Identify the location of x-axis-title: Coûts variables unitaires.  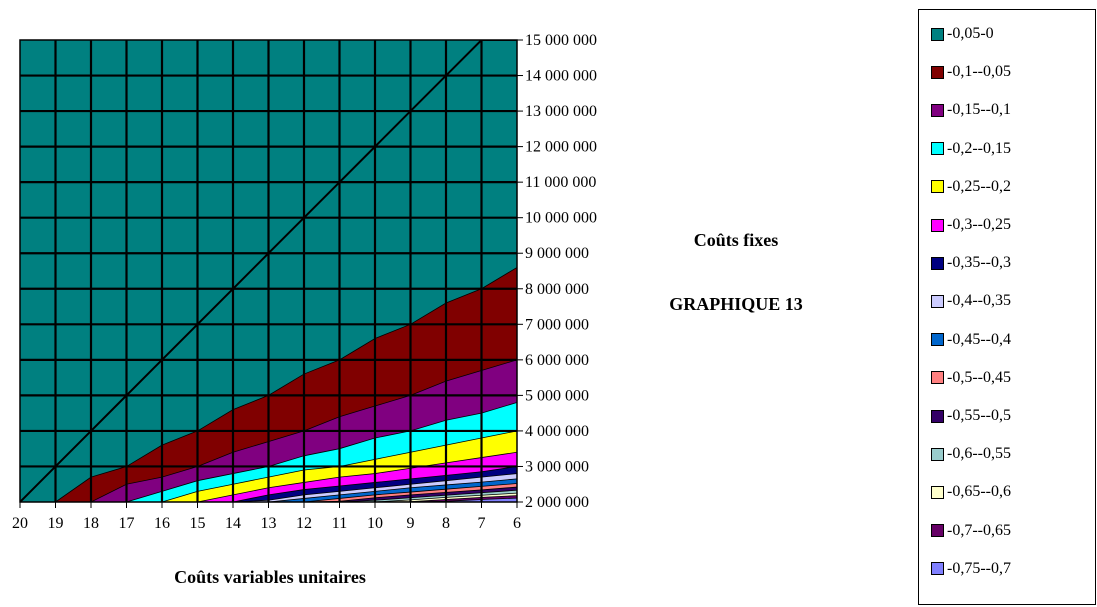
(270, 577).